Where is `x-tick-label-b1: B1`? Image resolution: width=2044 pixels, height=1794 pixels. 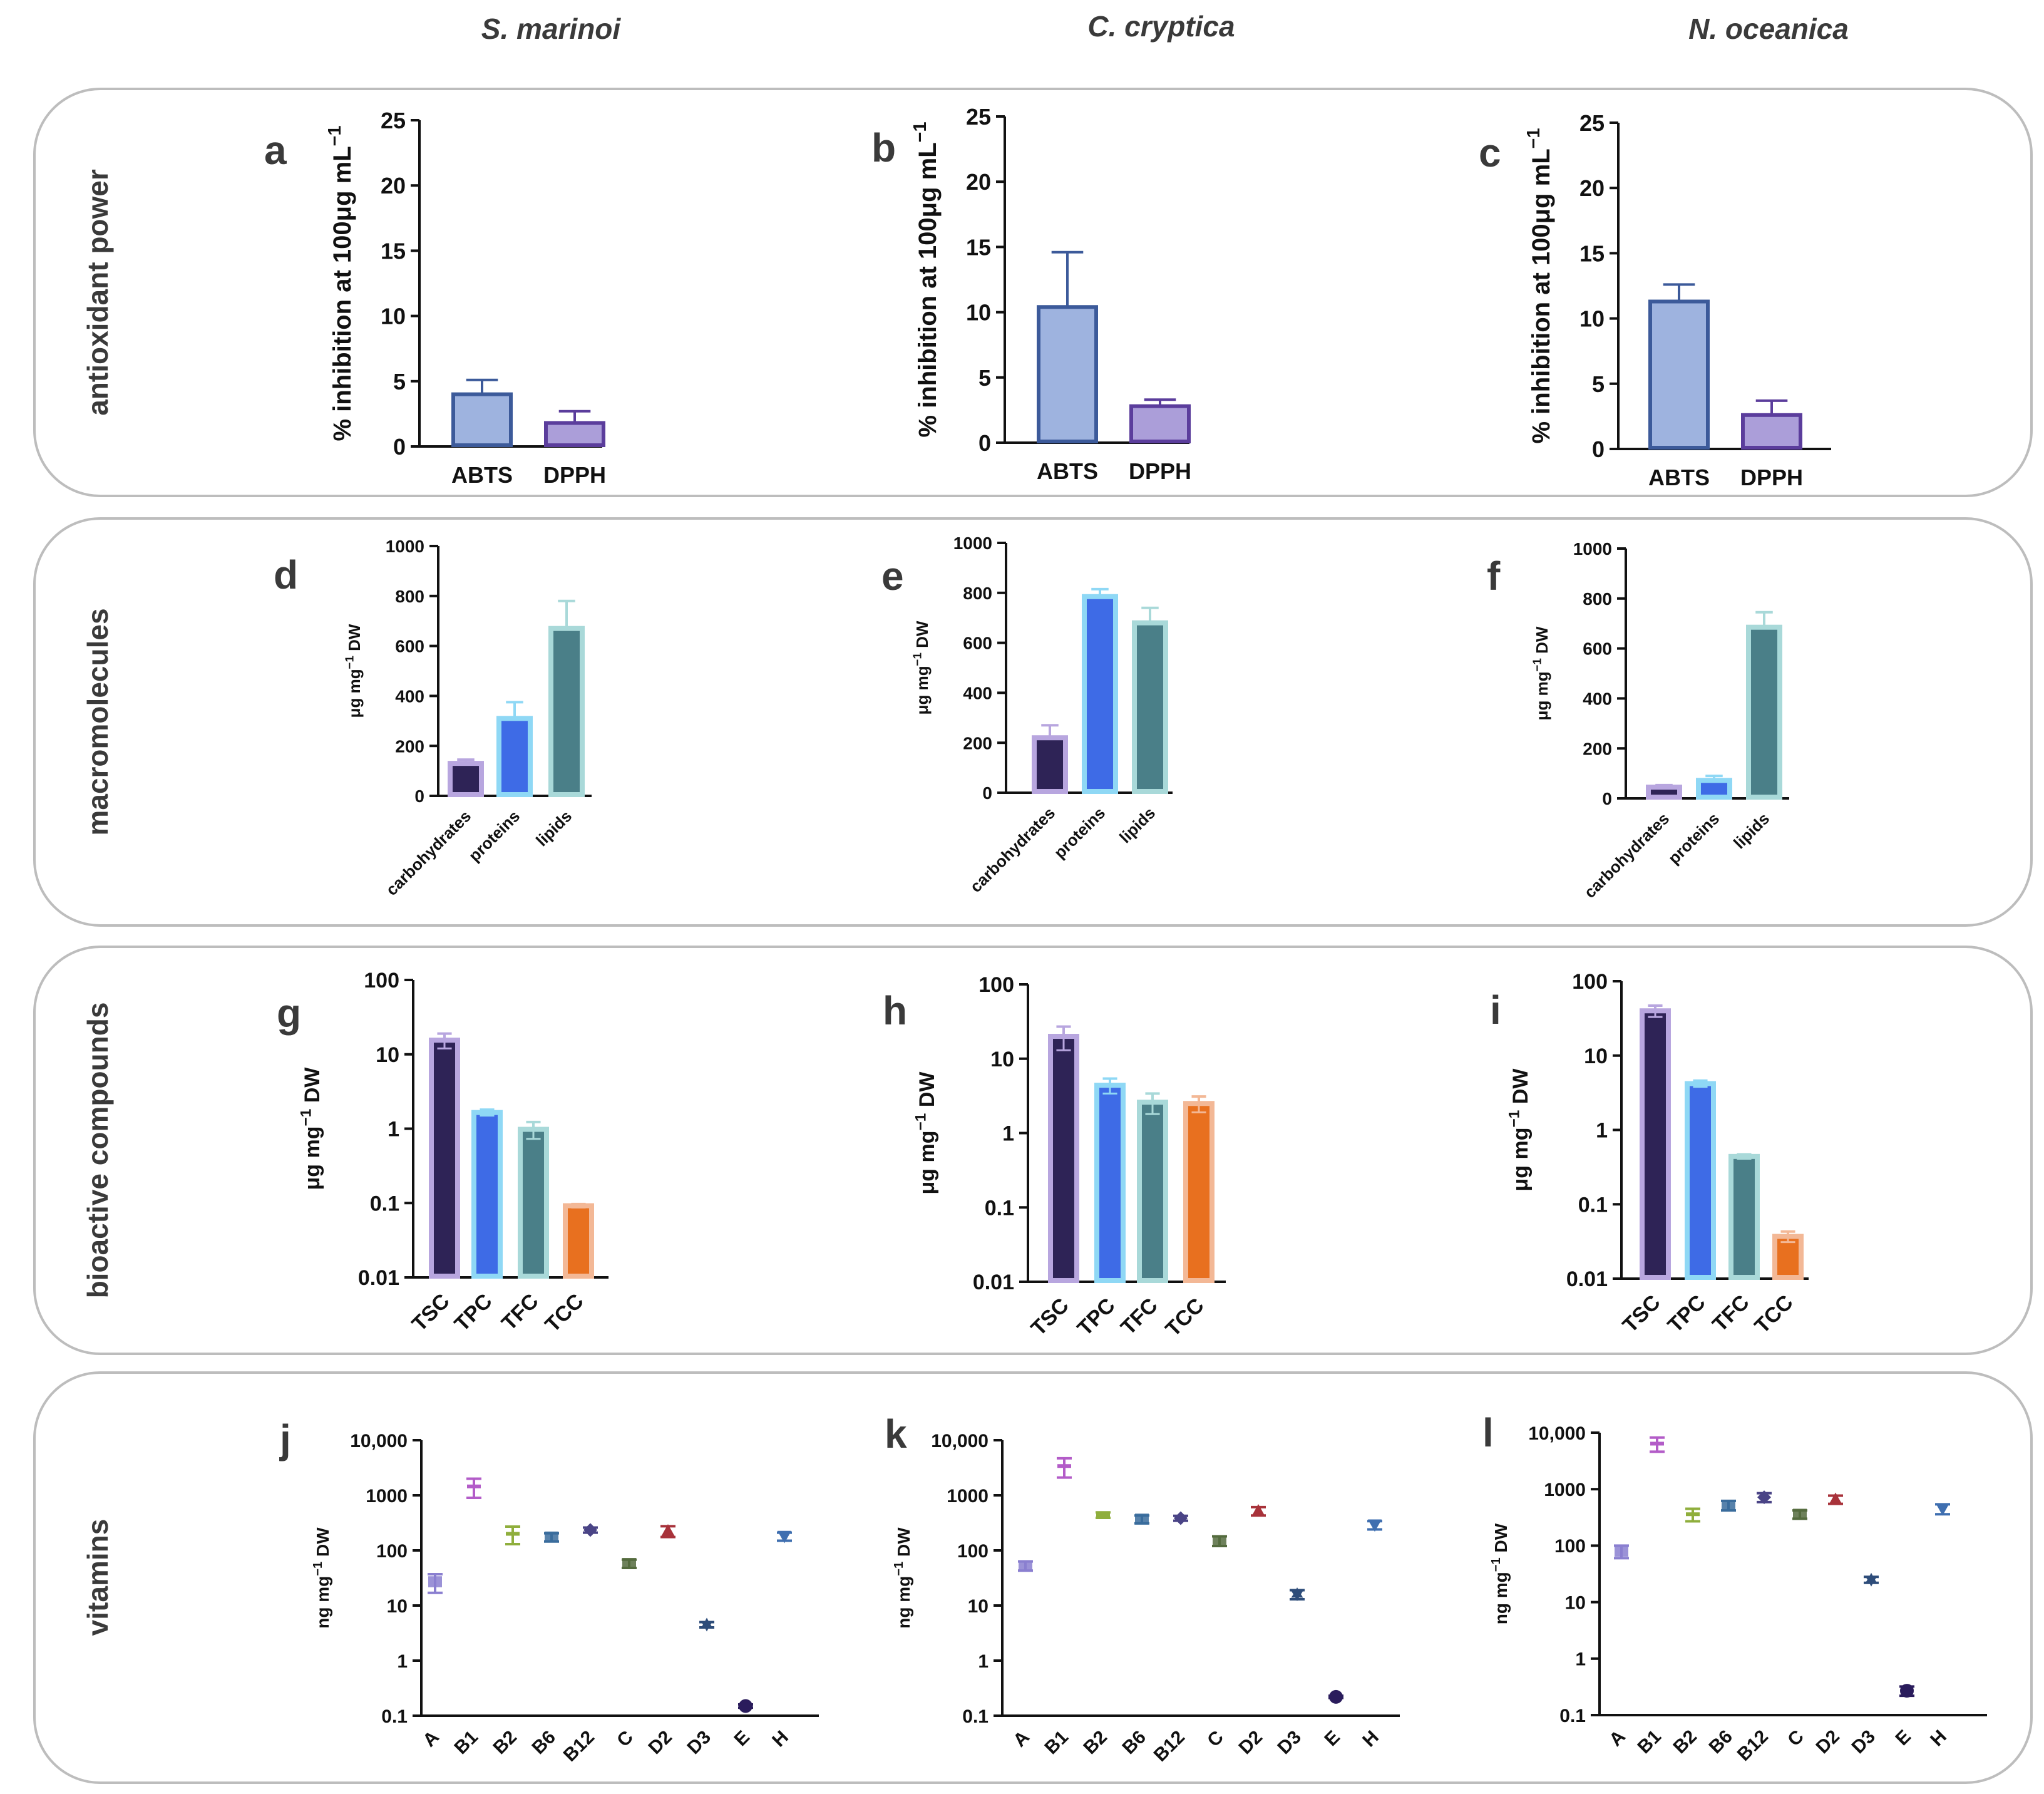 x-tick-label-b1: B1 is located at coordinates (1056, 1742).